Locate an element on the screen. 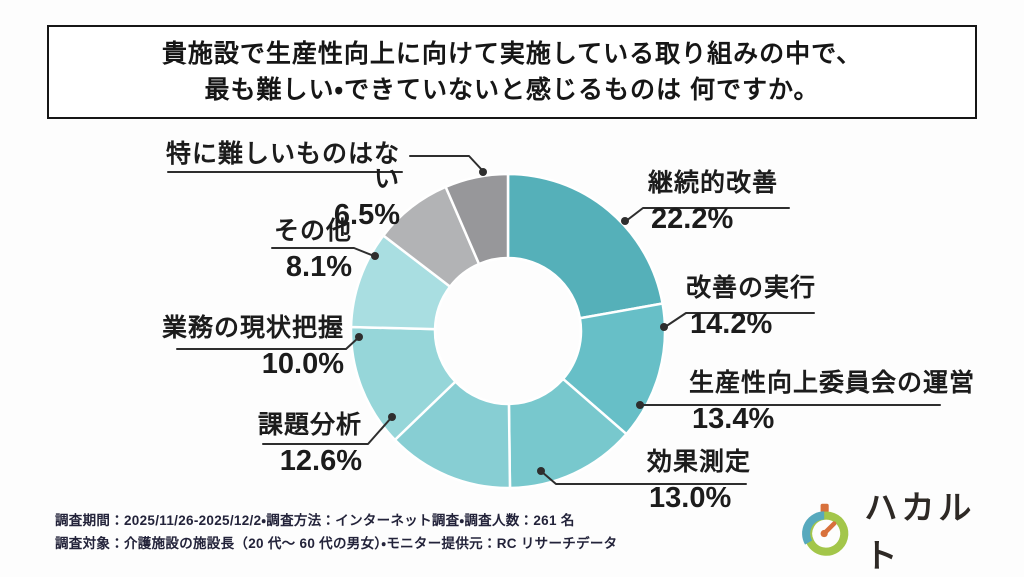  leader-improvement-execution is located at coordinates (739, 320).